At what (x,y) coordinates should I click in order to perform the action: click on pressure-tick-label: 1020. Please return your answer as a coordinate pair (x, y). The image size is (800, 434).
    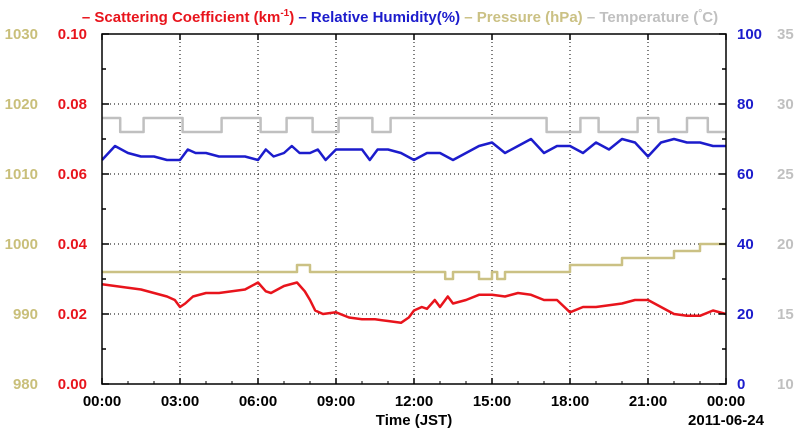
    Looking at the image, I should click on (21, 104).